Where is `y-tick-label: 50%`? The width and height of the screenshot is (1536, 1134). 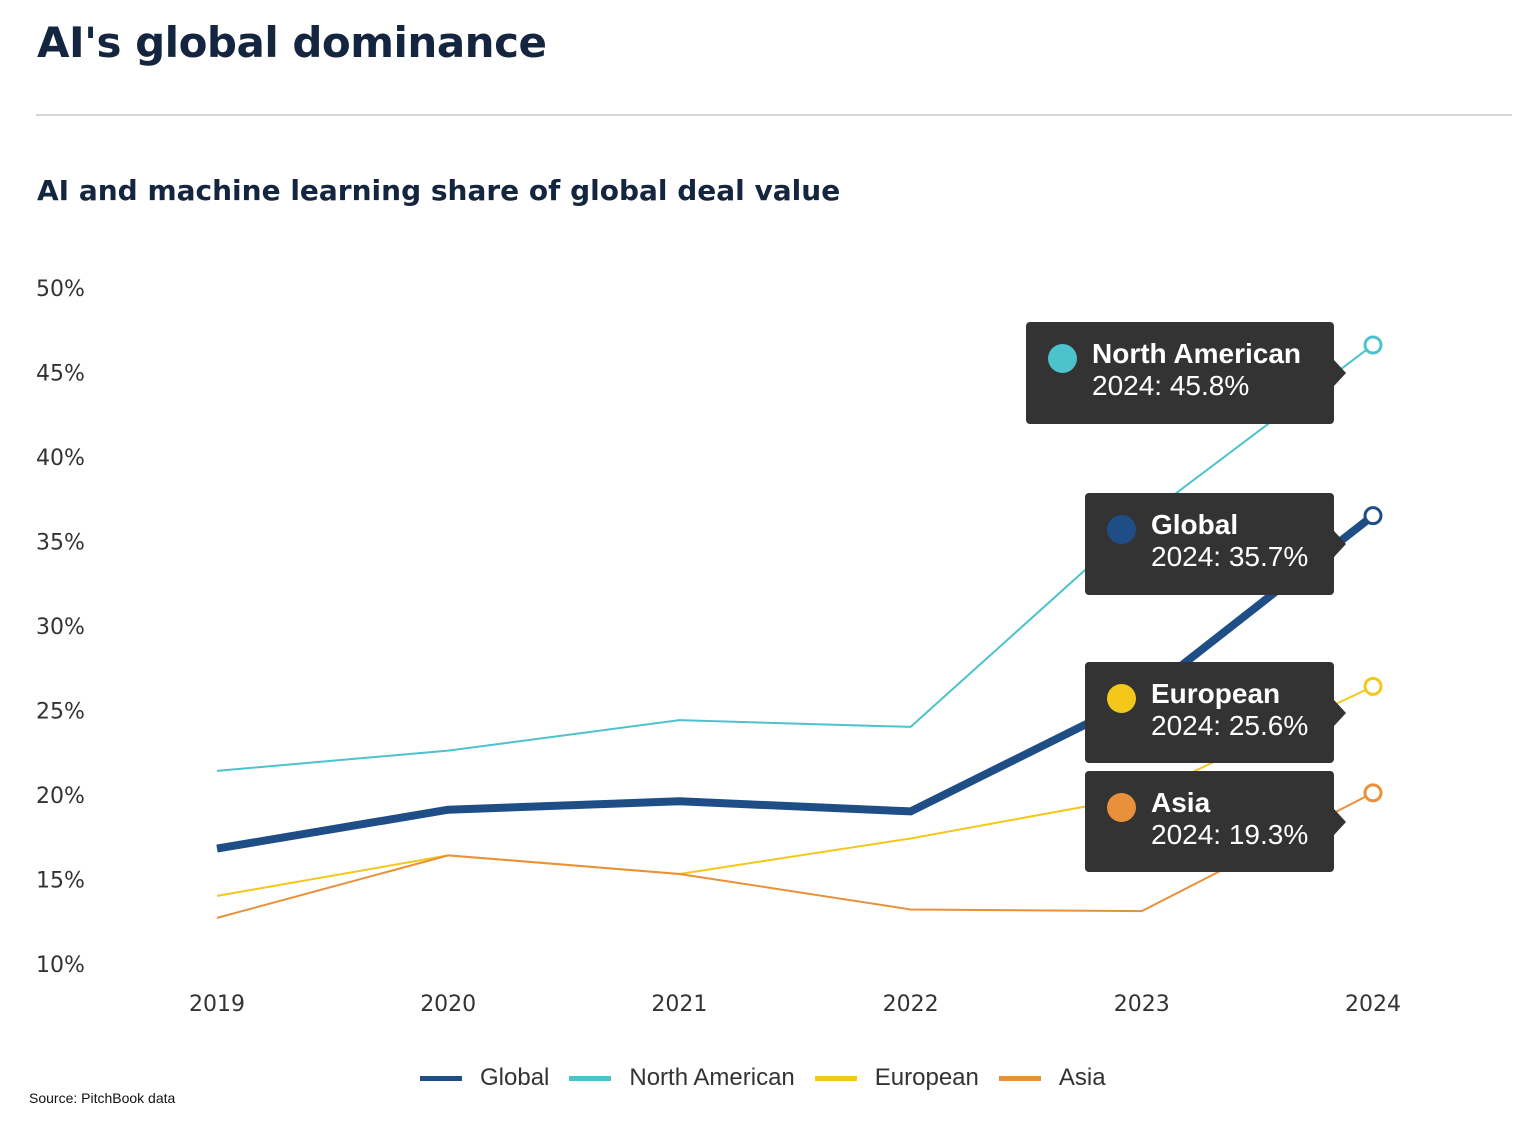 y-tick-label: 50% is located at coordinates (60, 289).